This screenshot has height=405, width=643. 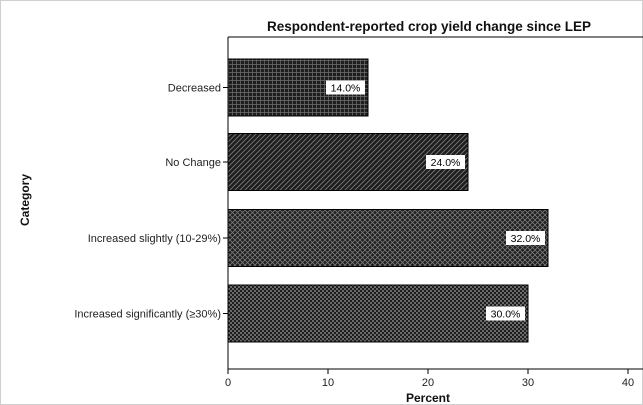 I want to click on x-tick-label-2: 20, so click(x=428, y=383).